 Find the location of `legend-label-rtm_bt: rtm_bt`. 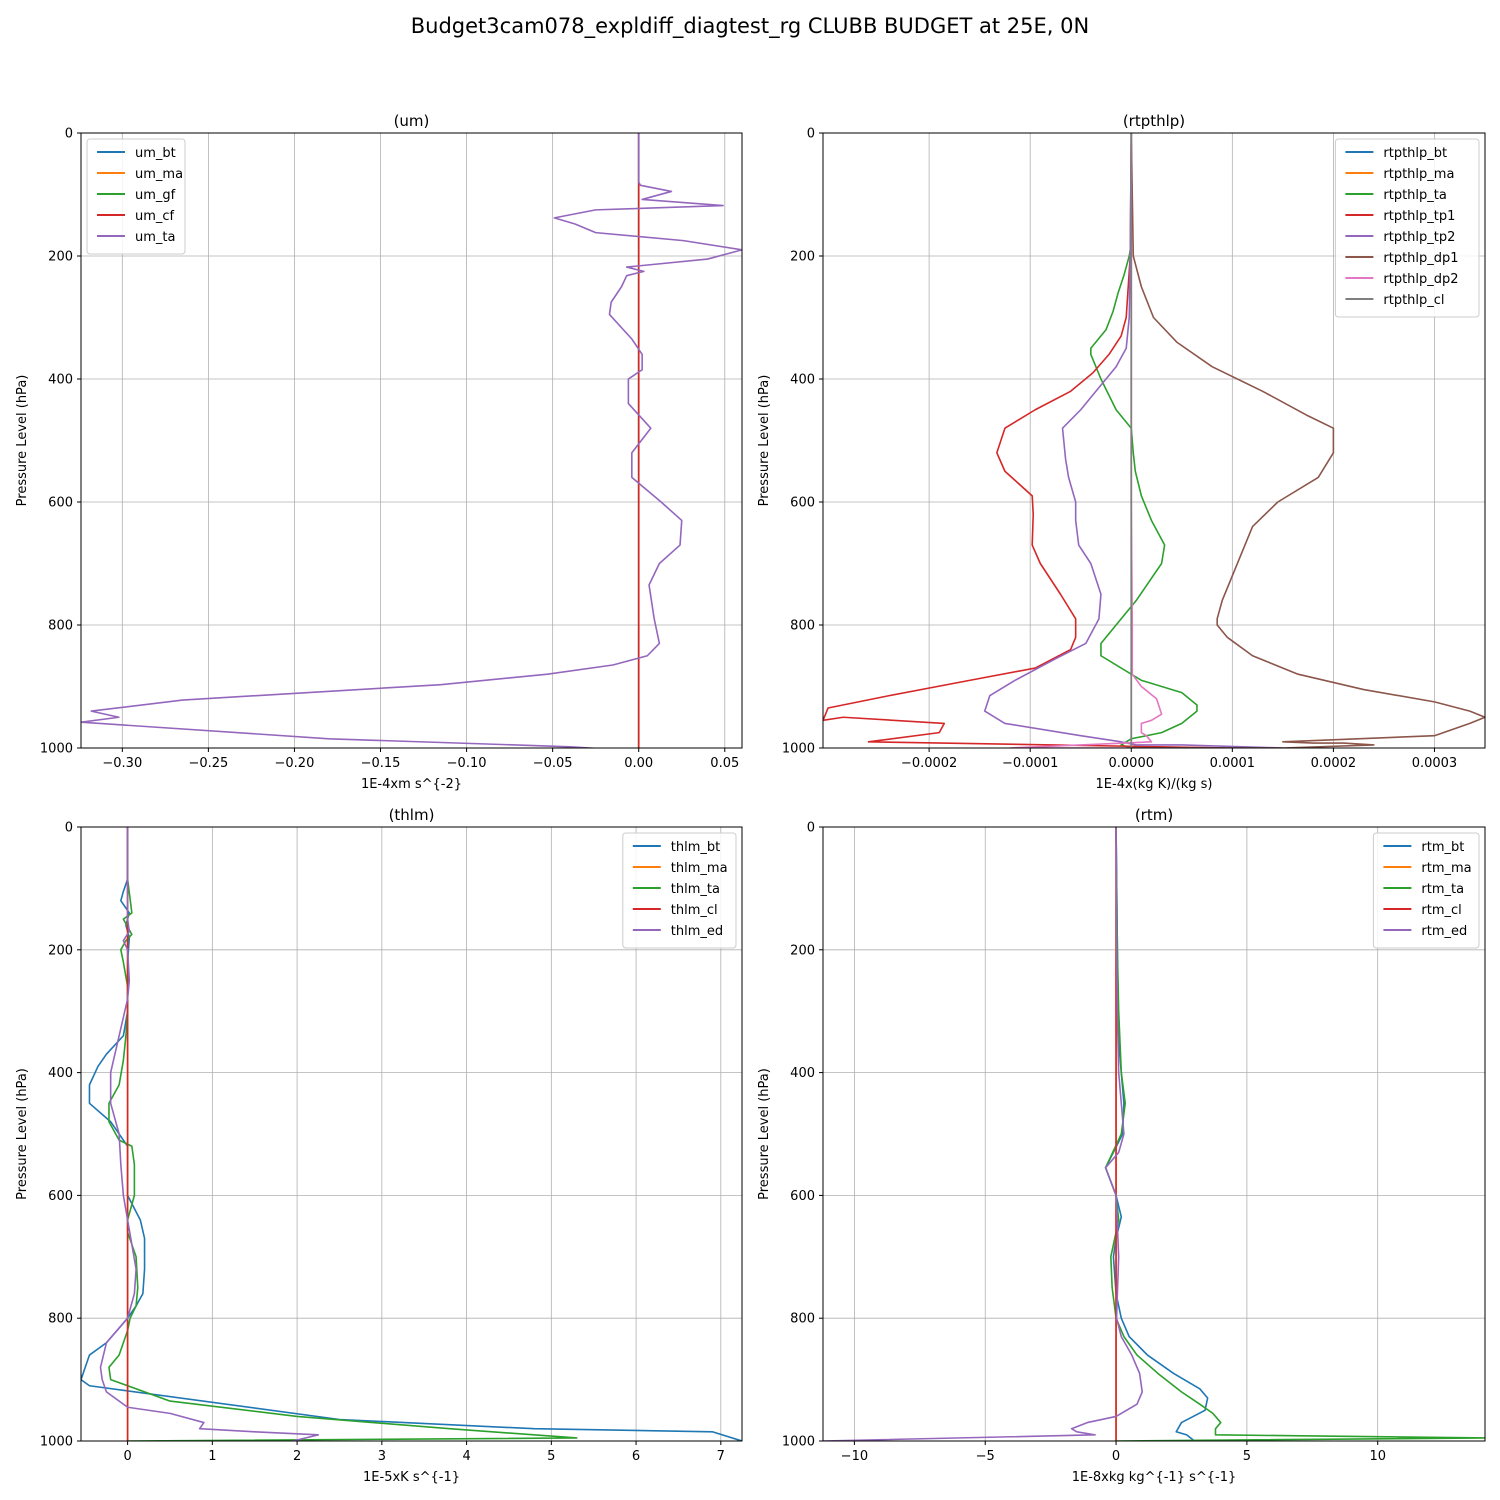

legend-label-rtm_bt: rtm_bt is located at coordinates (1442, 847).